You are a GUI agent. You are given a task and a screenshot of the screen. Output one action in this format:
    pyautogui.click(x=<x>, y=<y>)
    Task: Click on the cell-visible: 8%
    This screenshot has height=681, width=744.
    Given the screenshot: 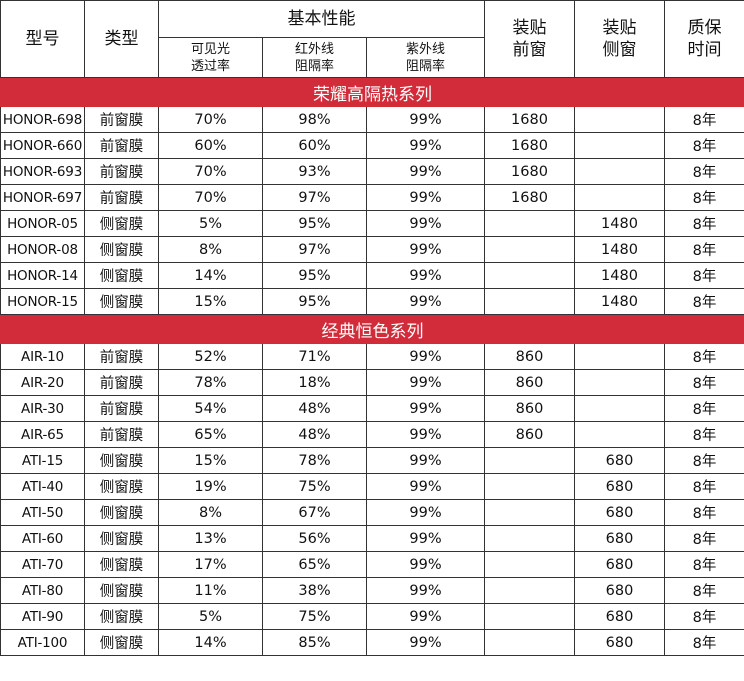 What is the action you would take?
    pyautogui.click(x=210, y=512)
    